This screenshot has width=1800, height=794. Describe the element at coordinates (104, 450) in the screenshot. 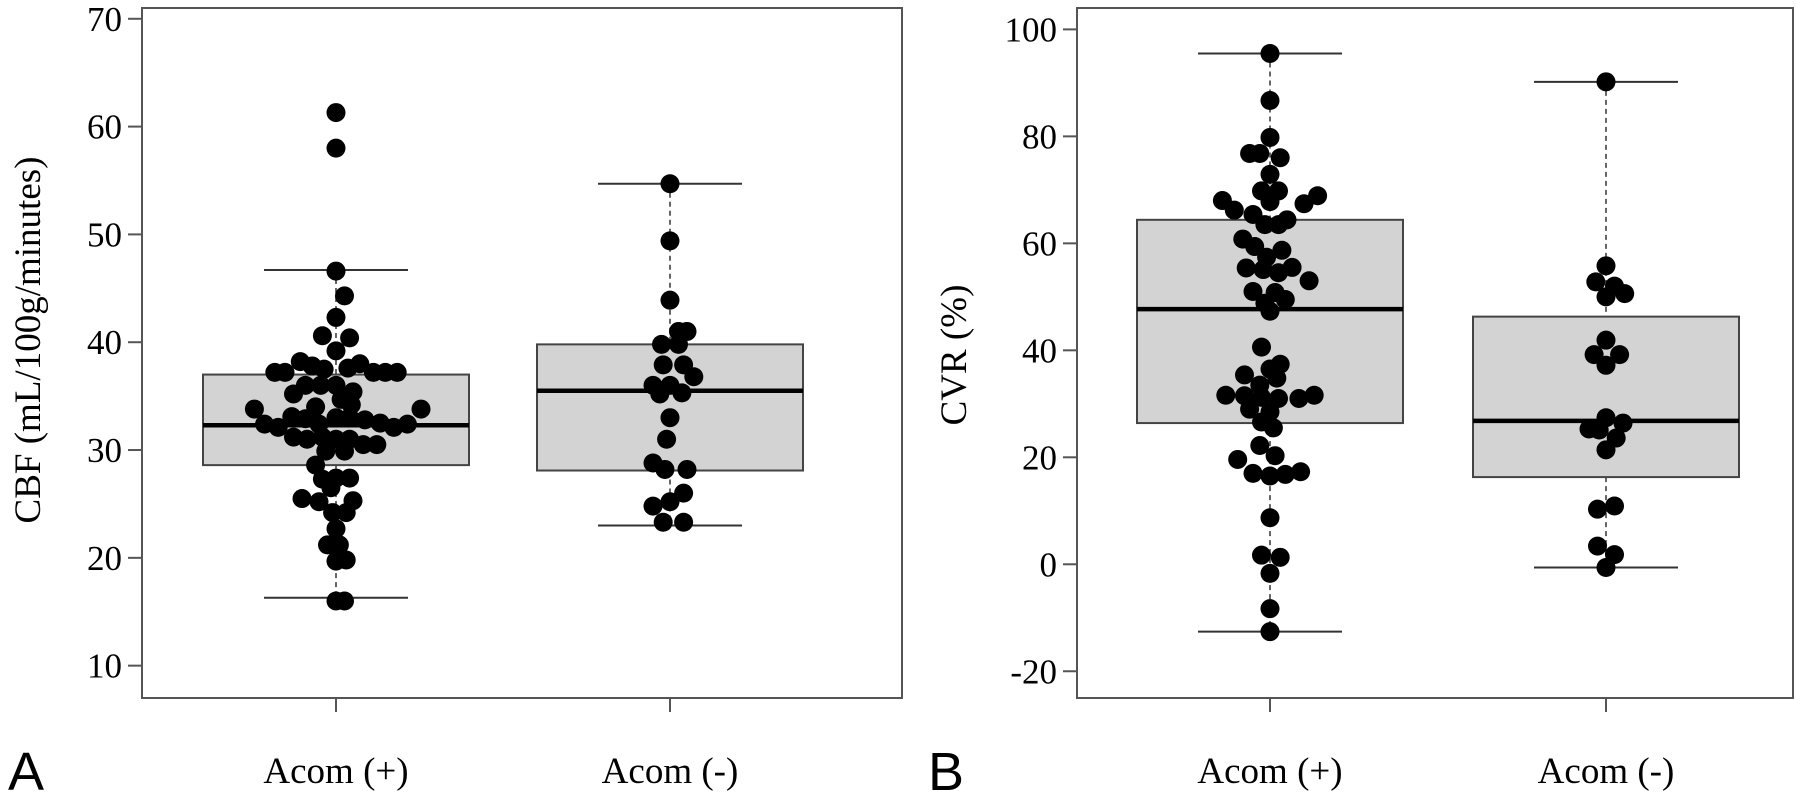

I see `panel-a-y-tick-label: 30` at that location.